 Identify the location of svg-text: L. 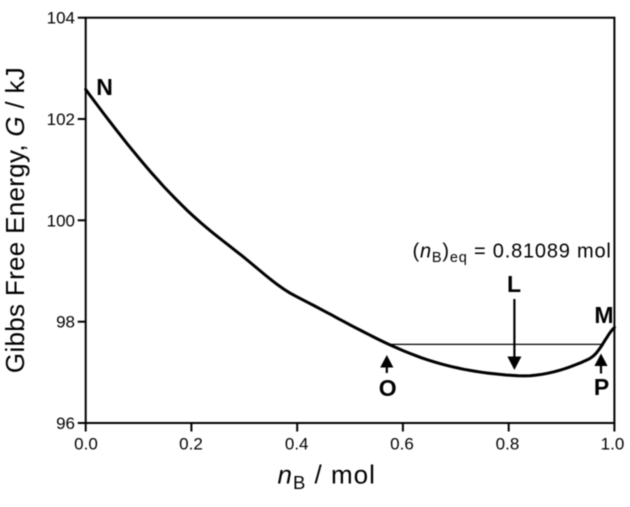
(514, 284).